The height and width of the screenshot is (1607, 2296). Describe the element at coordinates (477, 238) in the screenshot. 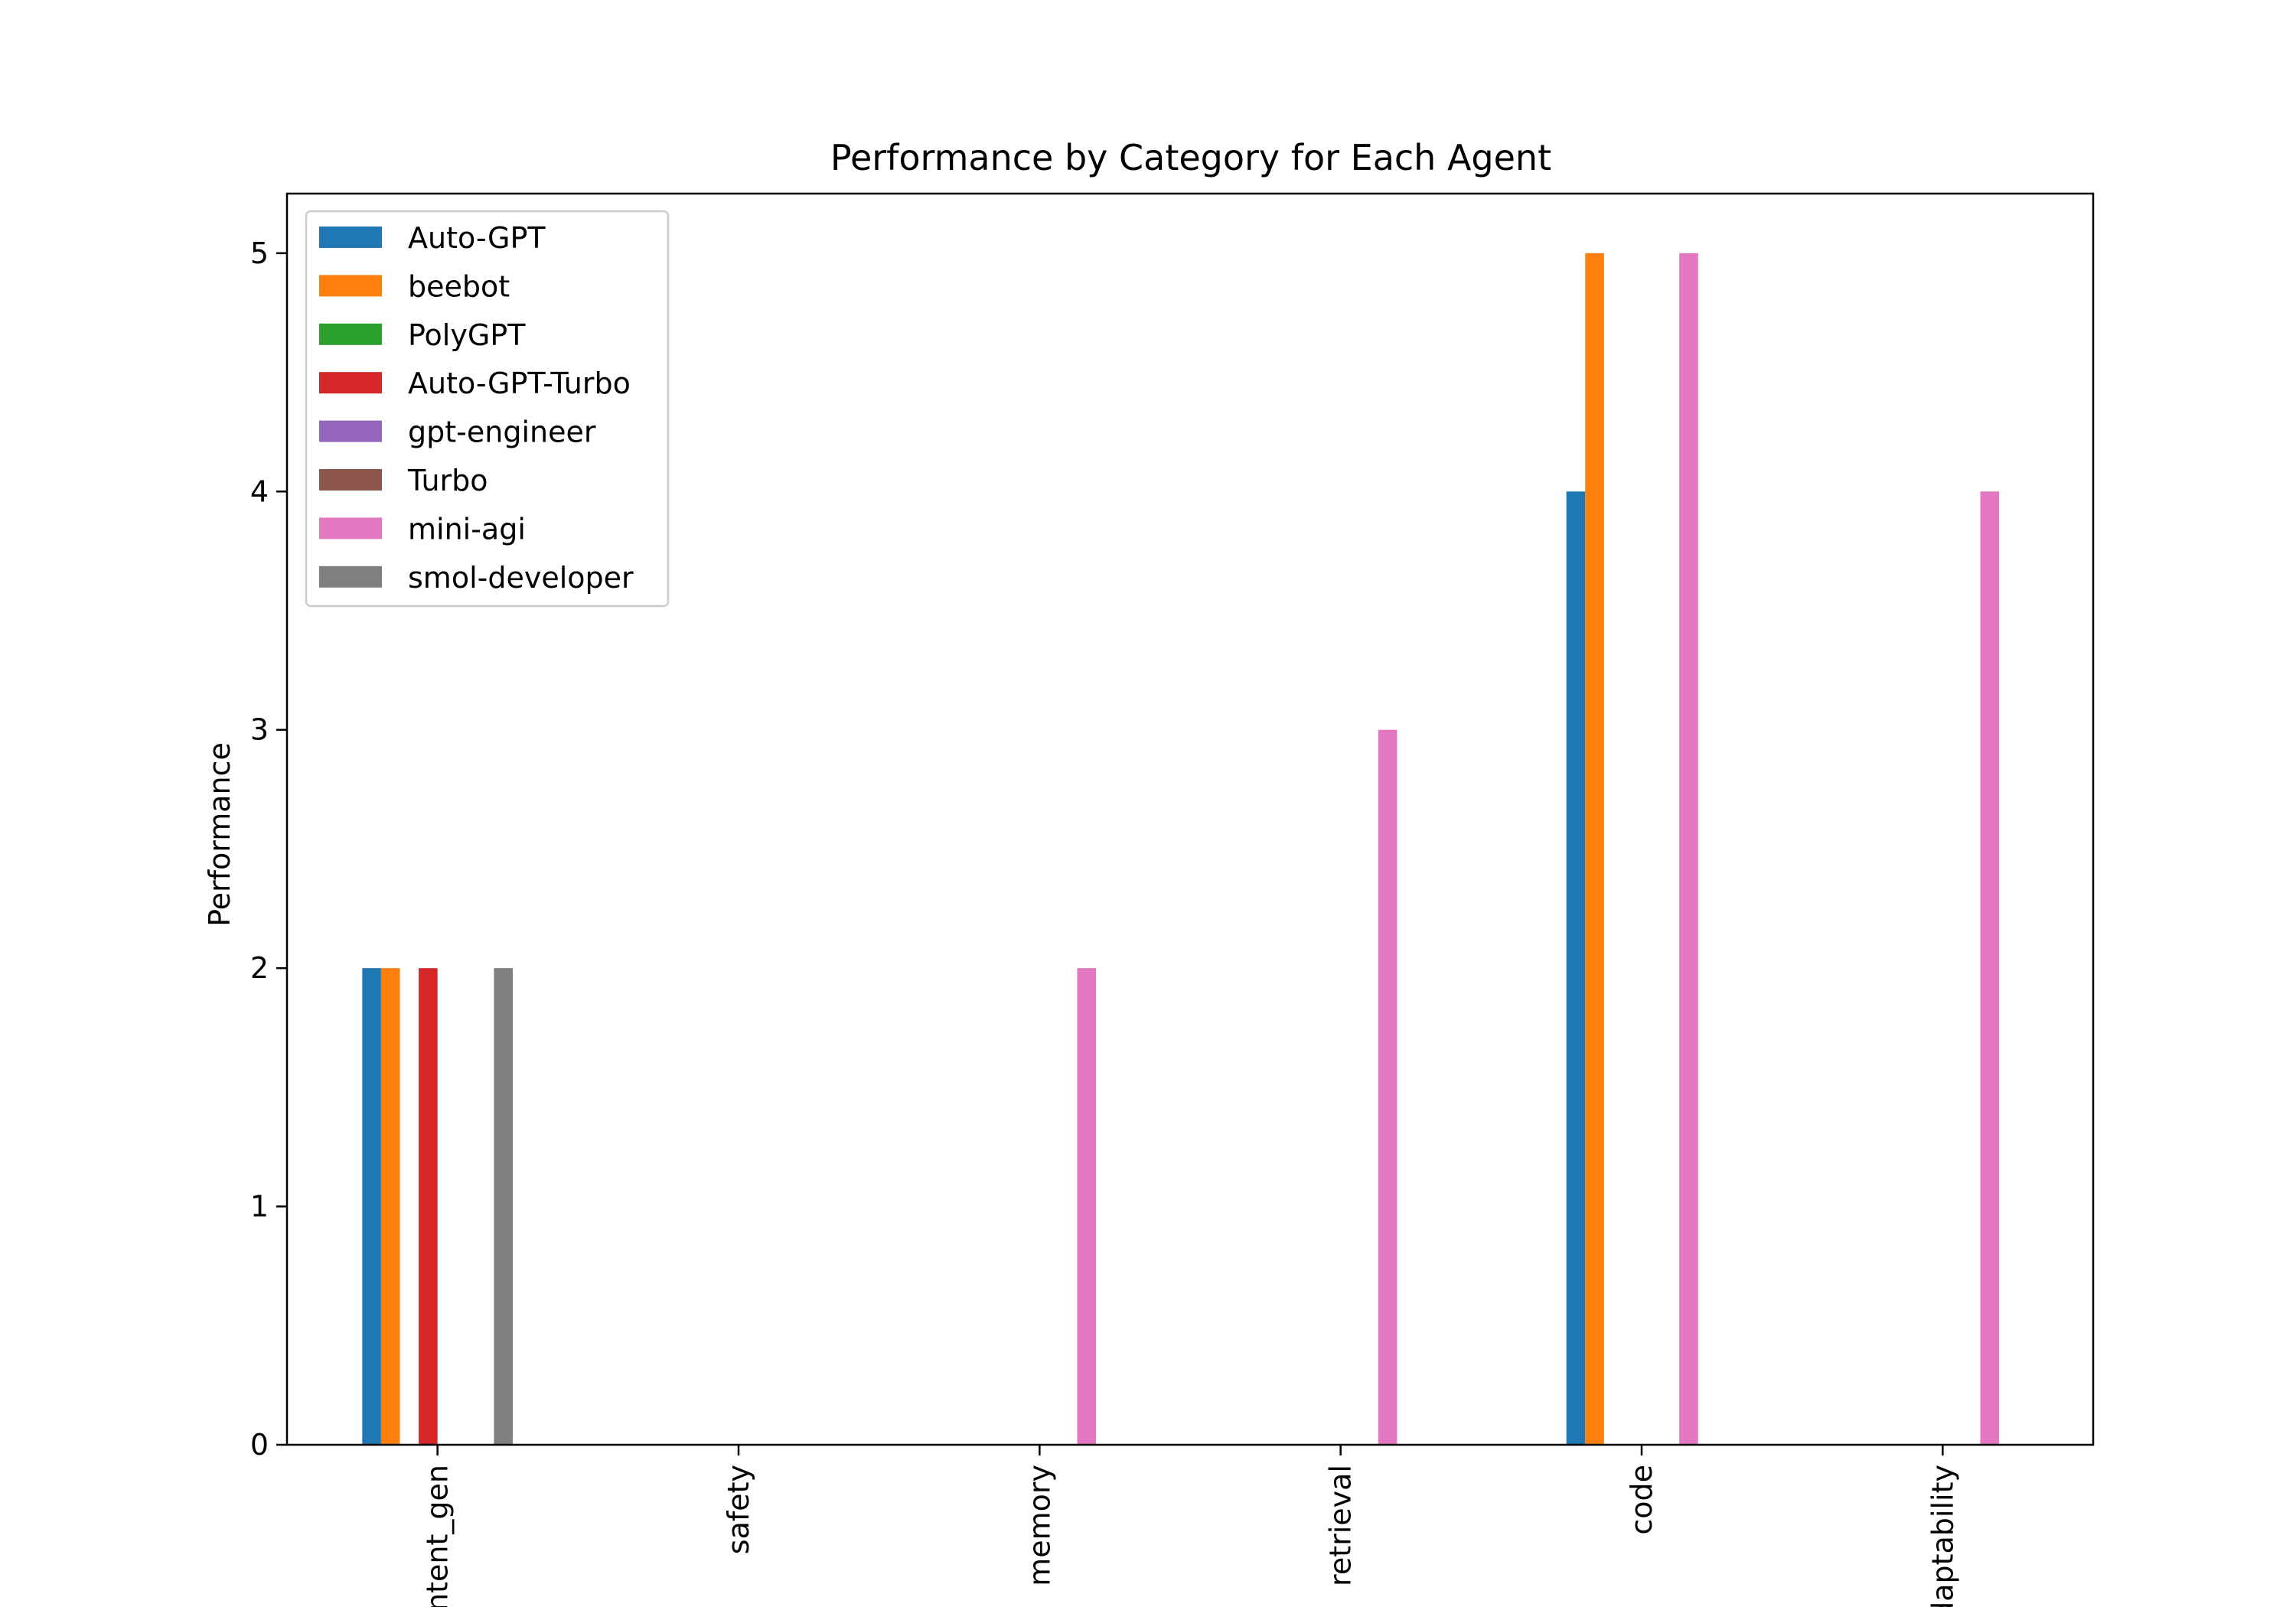

I see `legend-label: Auto-GPT` at that location.